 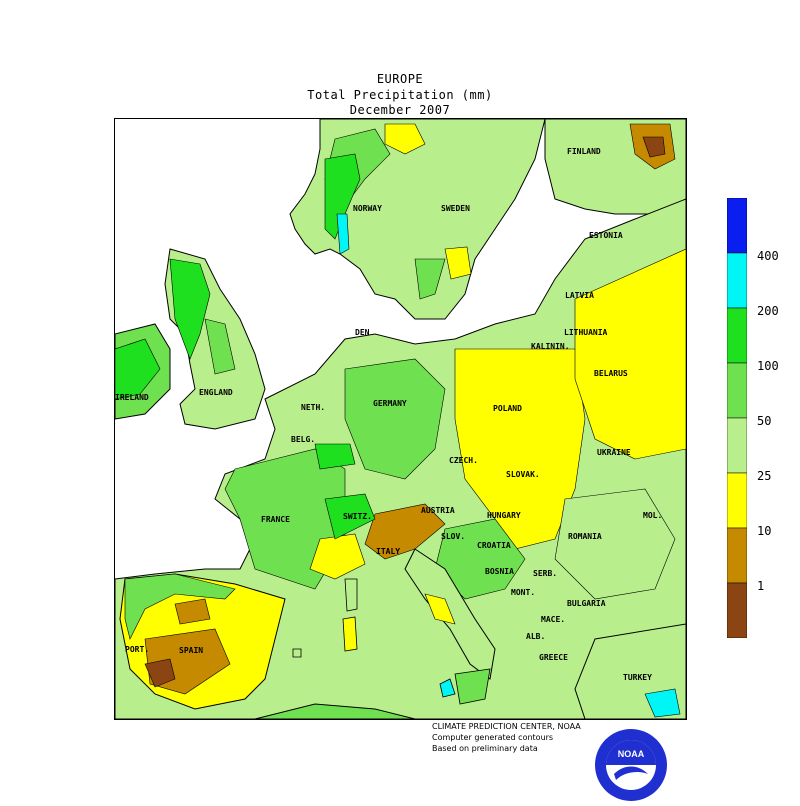 I want to click on label-portugal: PORT., so click(x=137, y=649).